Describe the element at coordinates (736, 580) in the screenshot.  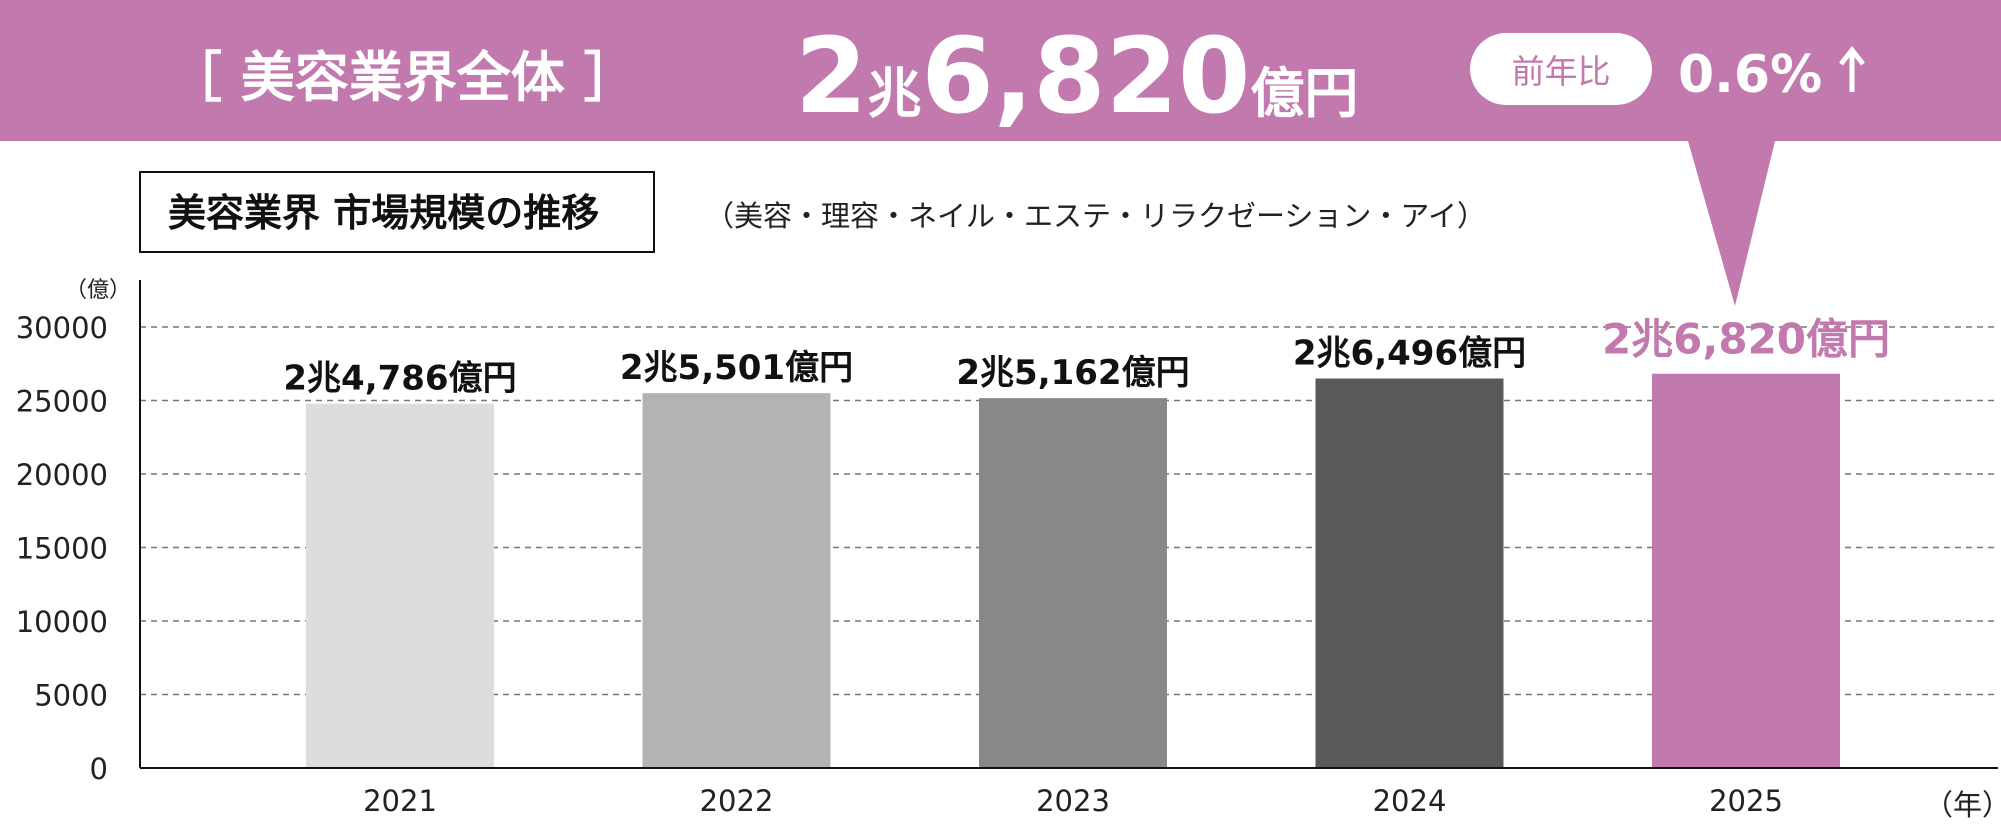
I see `bar-2022` at that location.